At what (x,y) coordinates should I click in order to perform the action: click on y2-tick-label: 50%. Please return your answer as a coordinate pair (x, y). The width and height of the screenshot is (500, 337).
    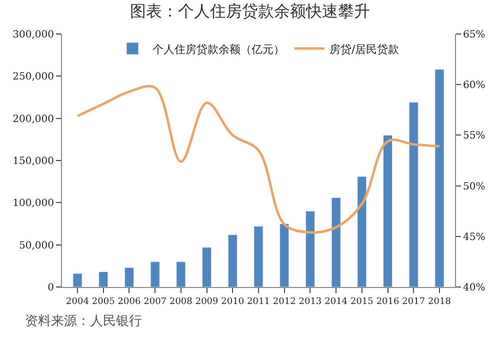
    Looking at the image, I should click on (474, 186).